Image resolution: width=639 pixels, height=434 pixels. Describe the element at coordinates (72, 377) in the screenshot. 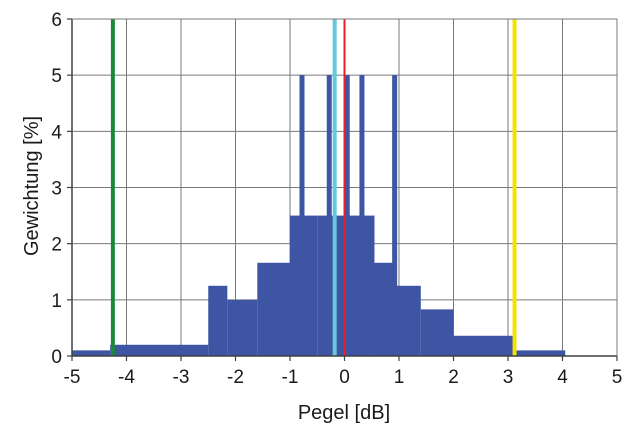

I see `x-tick-label: -5` at that location.